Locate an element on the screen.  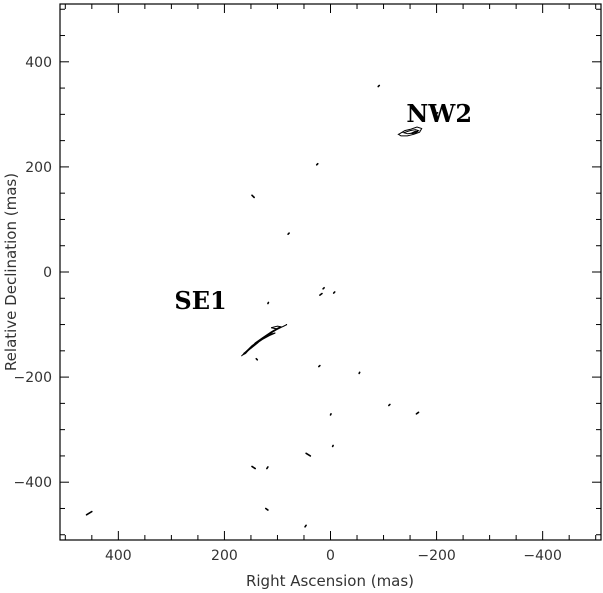
y-tick-label: −400 is located at coordinates (33, 483).